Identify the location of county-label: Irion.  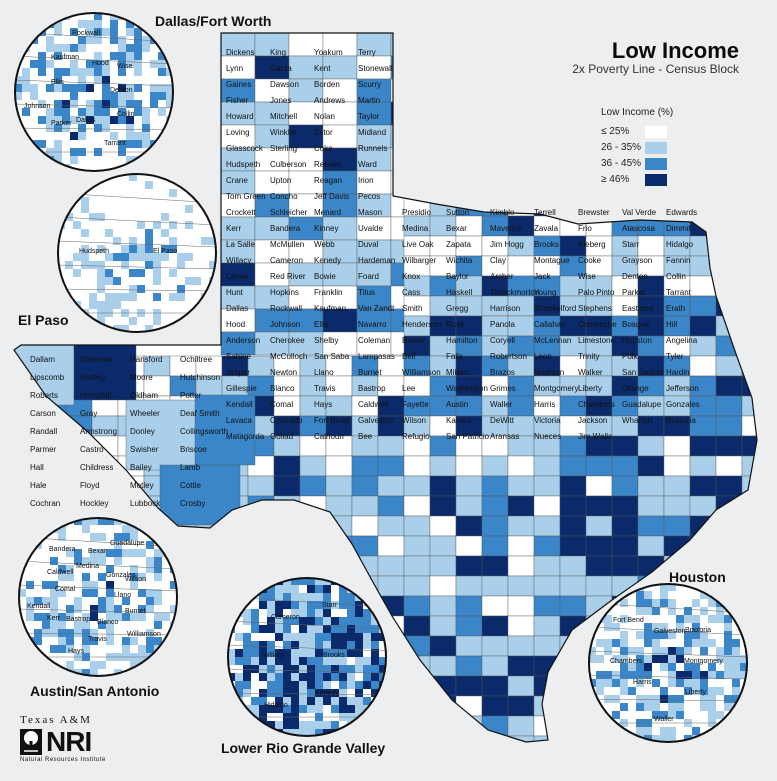
(366, 180).